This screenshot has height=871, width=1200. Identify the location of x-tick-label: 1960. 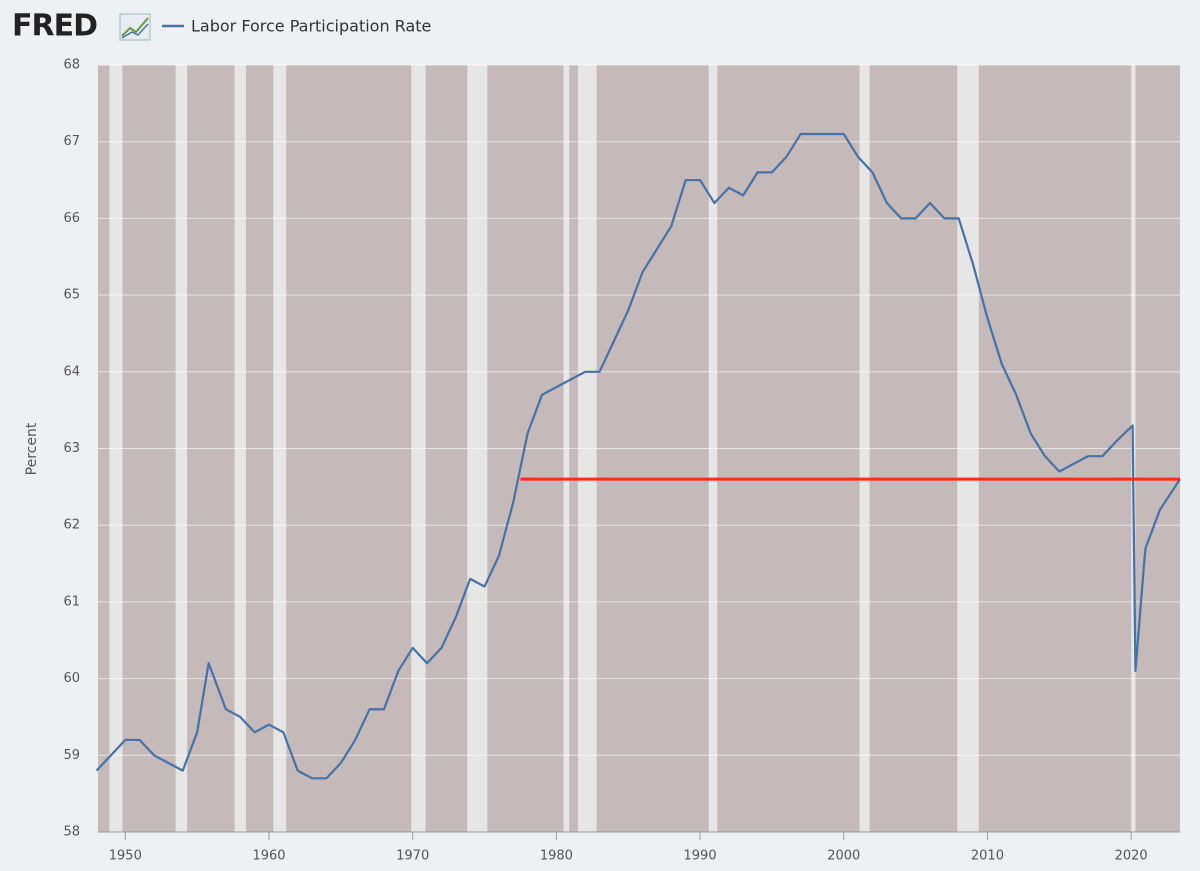
(268, 856).